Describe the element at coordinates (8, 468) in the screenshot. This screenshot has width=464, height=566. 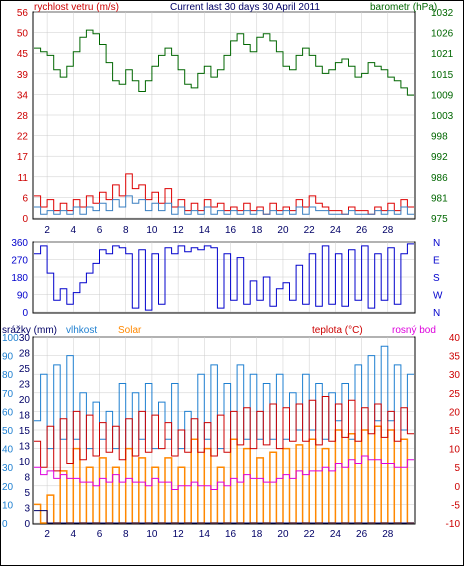
I see `humidity-tick-label: 30` at that location.